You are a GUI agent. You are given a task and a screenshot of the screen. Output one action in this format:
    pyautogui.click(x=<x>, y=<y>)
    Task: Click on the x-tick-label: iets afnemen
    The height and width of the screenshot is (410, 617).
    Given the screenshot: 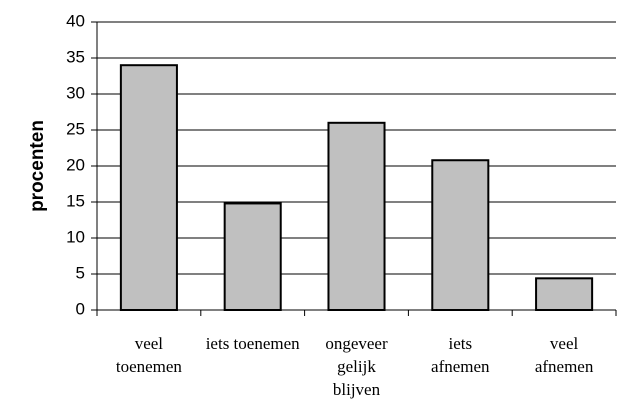 What is the action you would take?
    pyautogui.click(x=460, y=355)
    